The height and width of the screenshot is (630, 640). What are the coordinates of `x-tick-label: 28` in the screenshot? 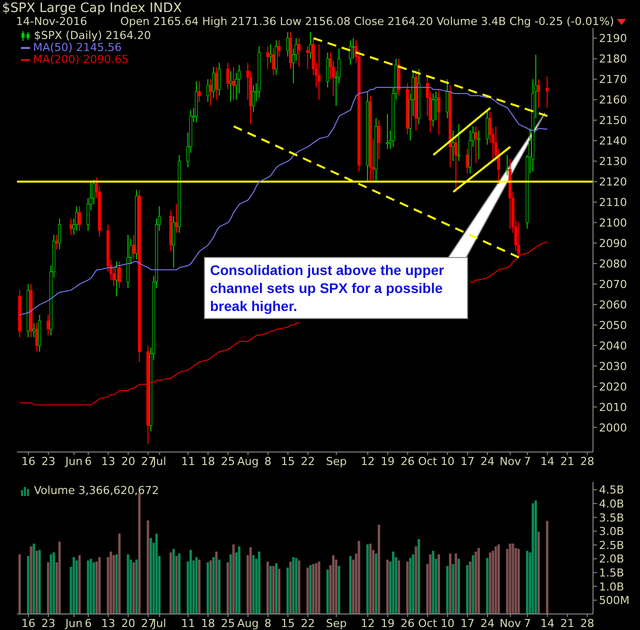 It's located at (587, 461).